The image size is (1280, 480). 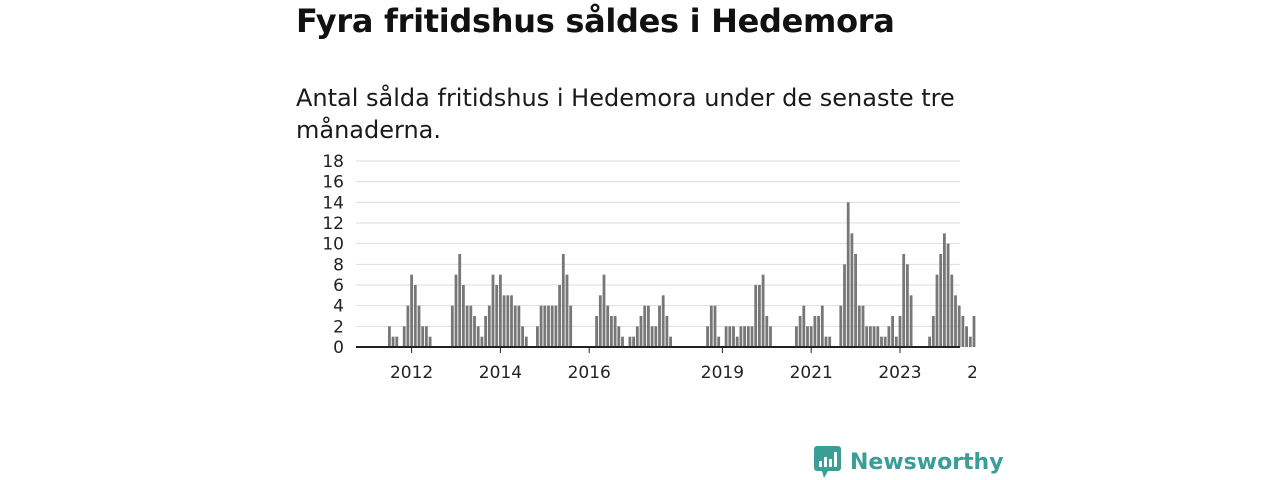 What do you see at coordinates (722, 373) in the screenshot?
I see `x-tick-label: 2019` at bounding box center [722, 373].